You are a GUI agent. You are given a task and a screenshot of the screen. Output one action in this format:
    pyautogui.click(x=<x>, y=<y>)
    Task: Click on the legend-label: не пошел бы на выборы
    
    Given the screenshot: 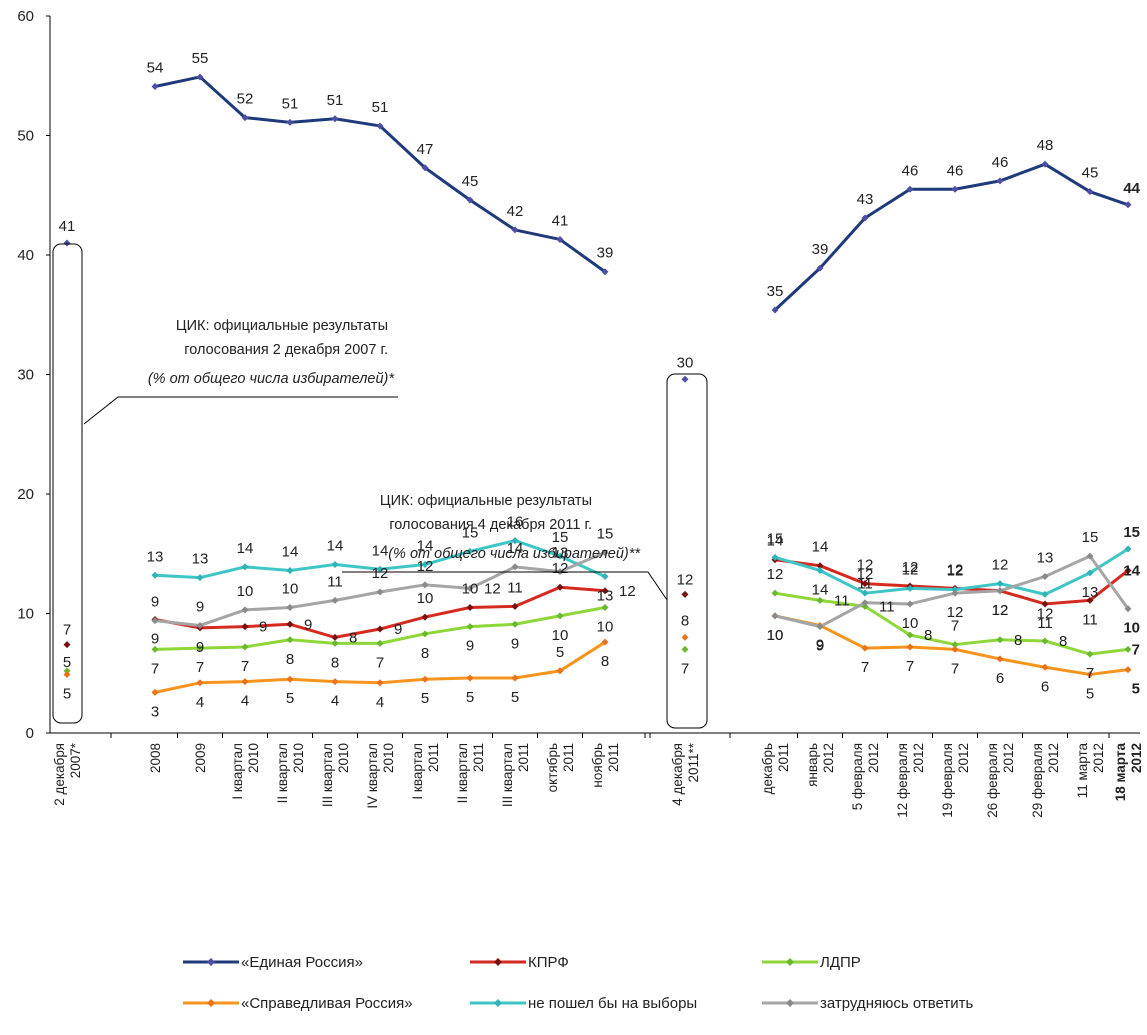 What is the action you would take?
    pyautogui.click(x=612, y=1003)
    